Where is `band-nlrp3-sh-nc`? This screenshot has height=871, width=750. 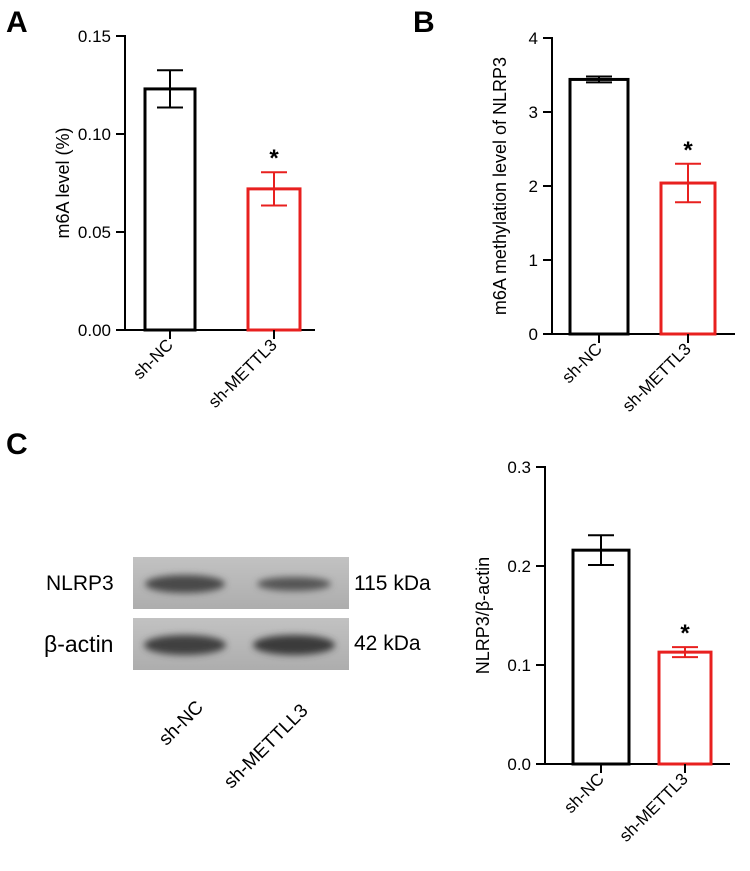
band-nlrp3-sh-nc is located at coordinates (185, 584).